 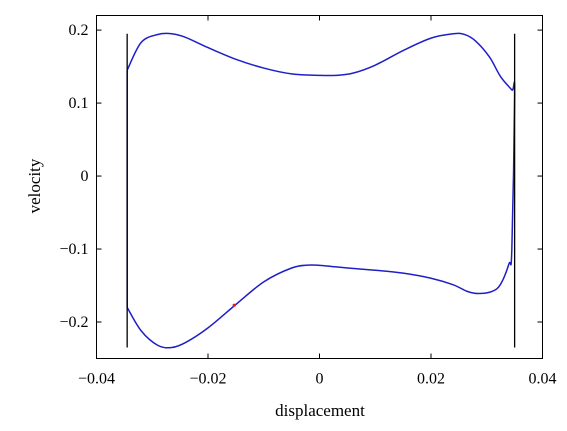 I want to click on y-tick-label: 0.1, so click(x=79, y=103).